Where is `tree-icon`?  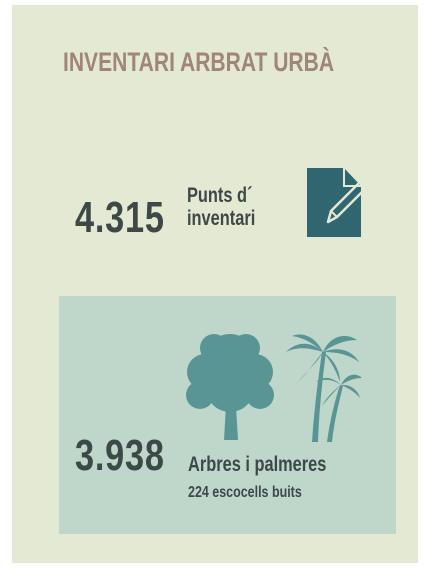
tree-icon is located at coordinates (230, 387).